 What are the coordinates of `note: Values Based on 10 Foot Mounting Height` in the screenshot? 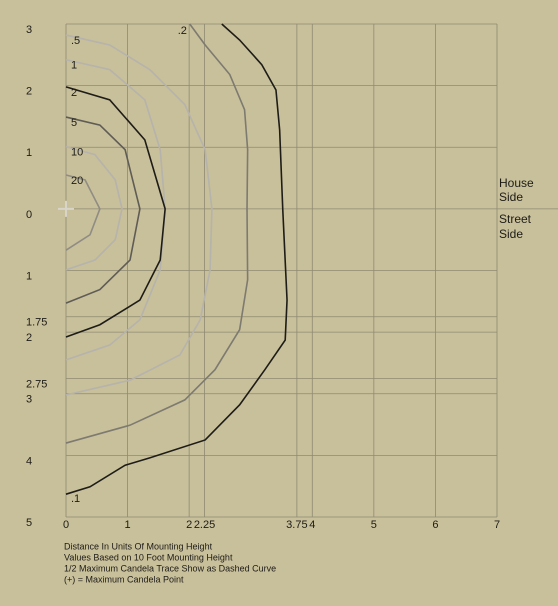 It's located at (148, 557).